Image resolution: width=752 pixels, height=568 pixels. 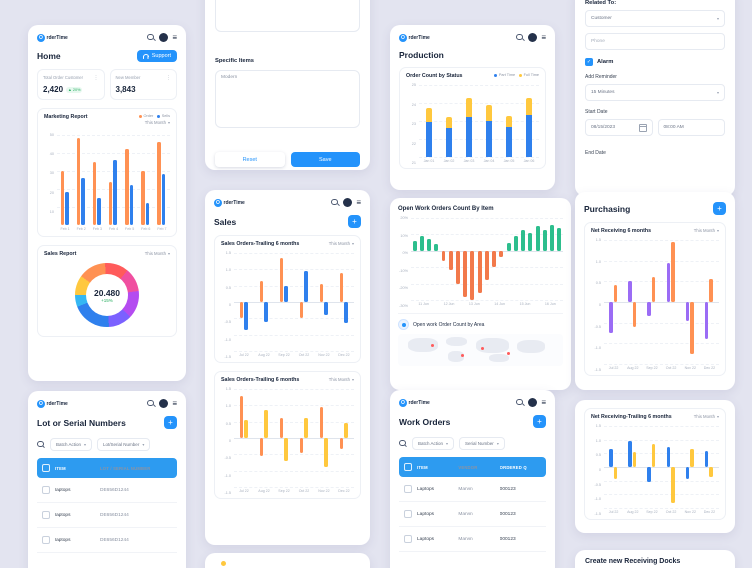 I want to click on alarm-checkbox: ✓, so click(x=589, y=62).